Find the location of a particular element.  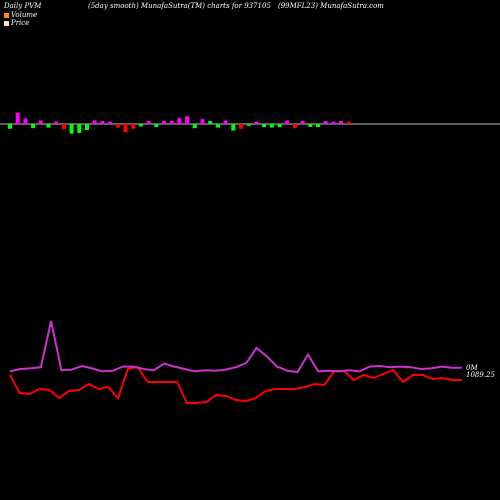

legend-volume-swatch is located at coordinates (6, 15).